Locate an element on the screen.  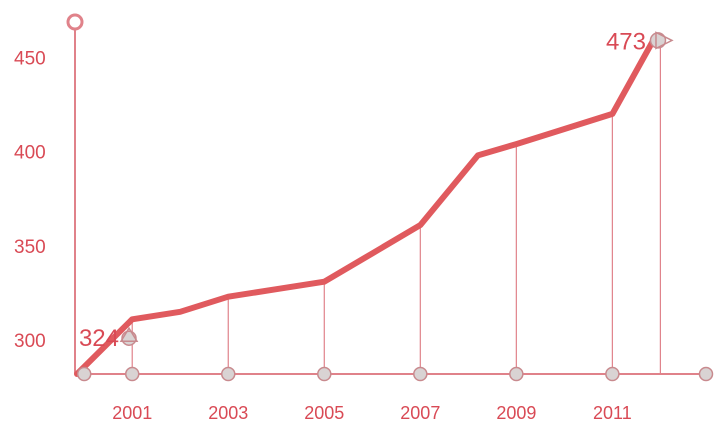
start-triangle-icon is located at coordinates (129, 334).